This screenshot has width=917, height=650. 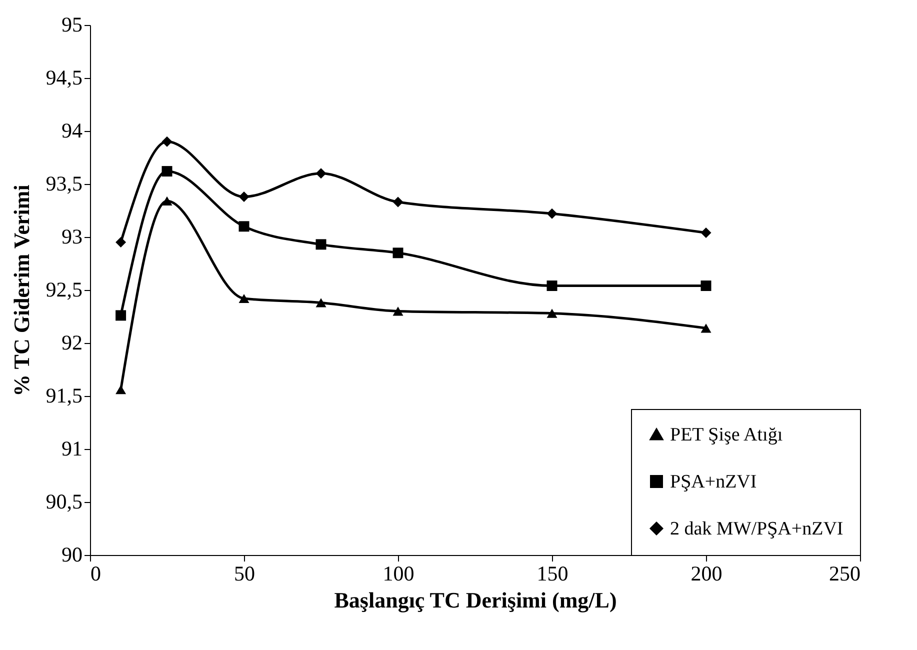 What do you see at coordinates (713, 482) in the screenshot?
I see `legend-label: PŞA+nZVI` at bounding box center [713, 482].